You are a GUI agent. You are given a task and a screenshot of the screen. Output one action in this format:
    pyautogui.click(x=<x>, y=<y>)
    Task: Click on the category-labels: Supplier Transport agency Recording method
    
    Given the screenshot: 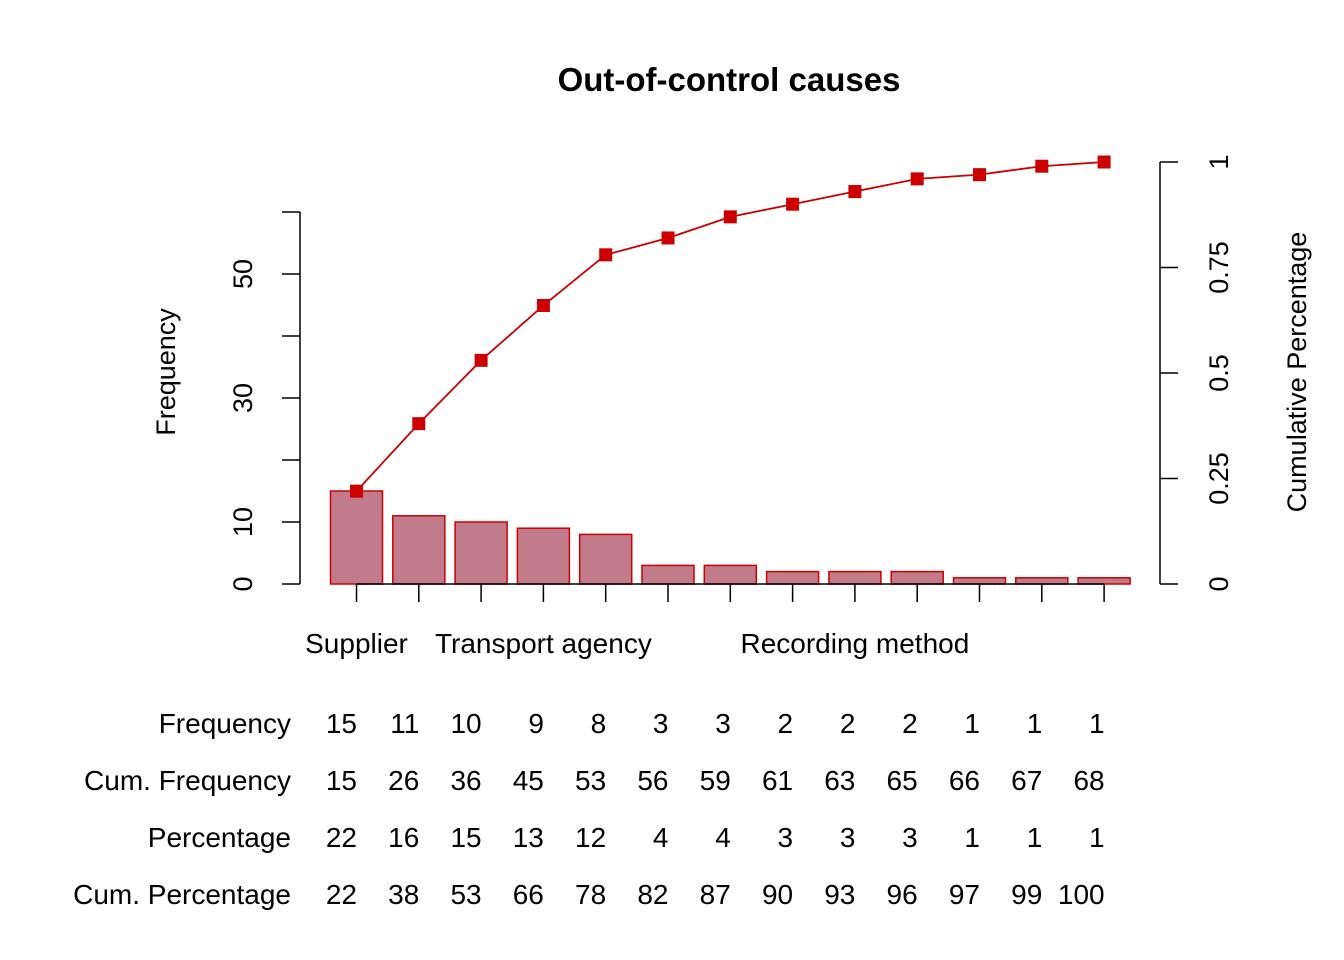 What is the action you would take?
    pyautogui.click(x=637, y=643)
    